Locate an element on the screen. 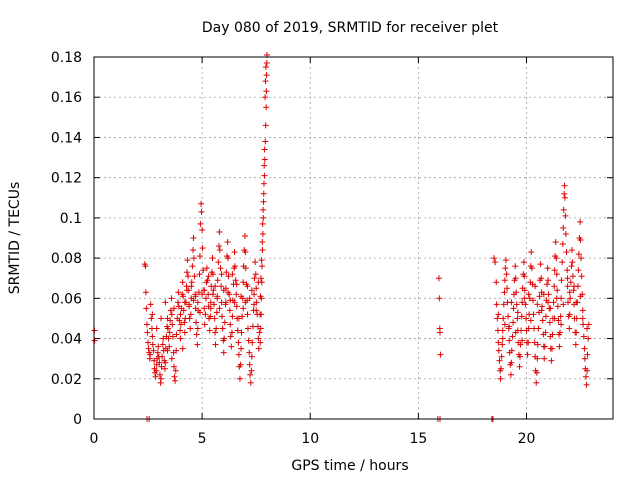 The image size is (640, 480). y-tick-label: 0.12 is located at coordinates (66, 179).